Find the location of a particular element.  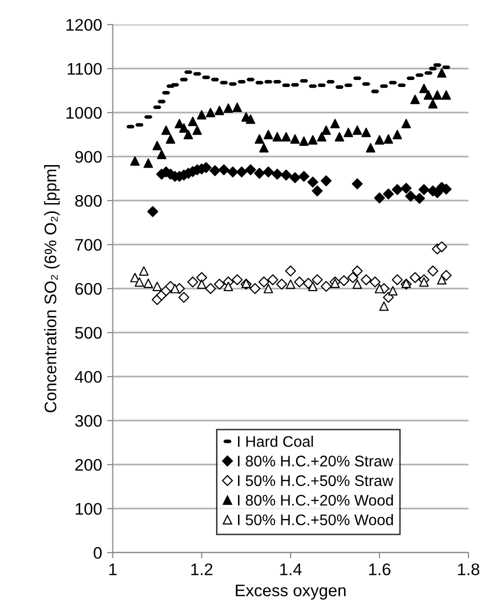

y-tick-label: 600 is located at coordinates (88, 288).